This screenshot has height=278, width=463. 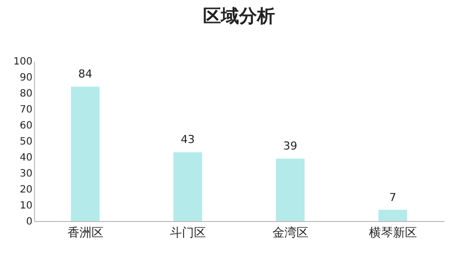 I want to click on data-label: 84, so click(x=85, y=74).